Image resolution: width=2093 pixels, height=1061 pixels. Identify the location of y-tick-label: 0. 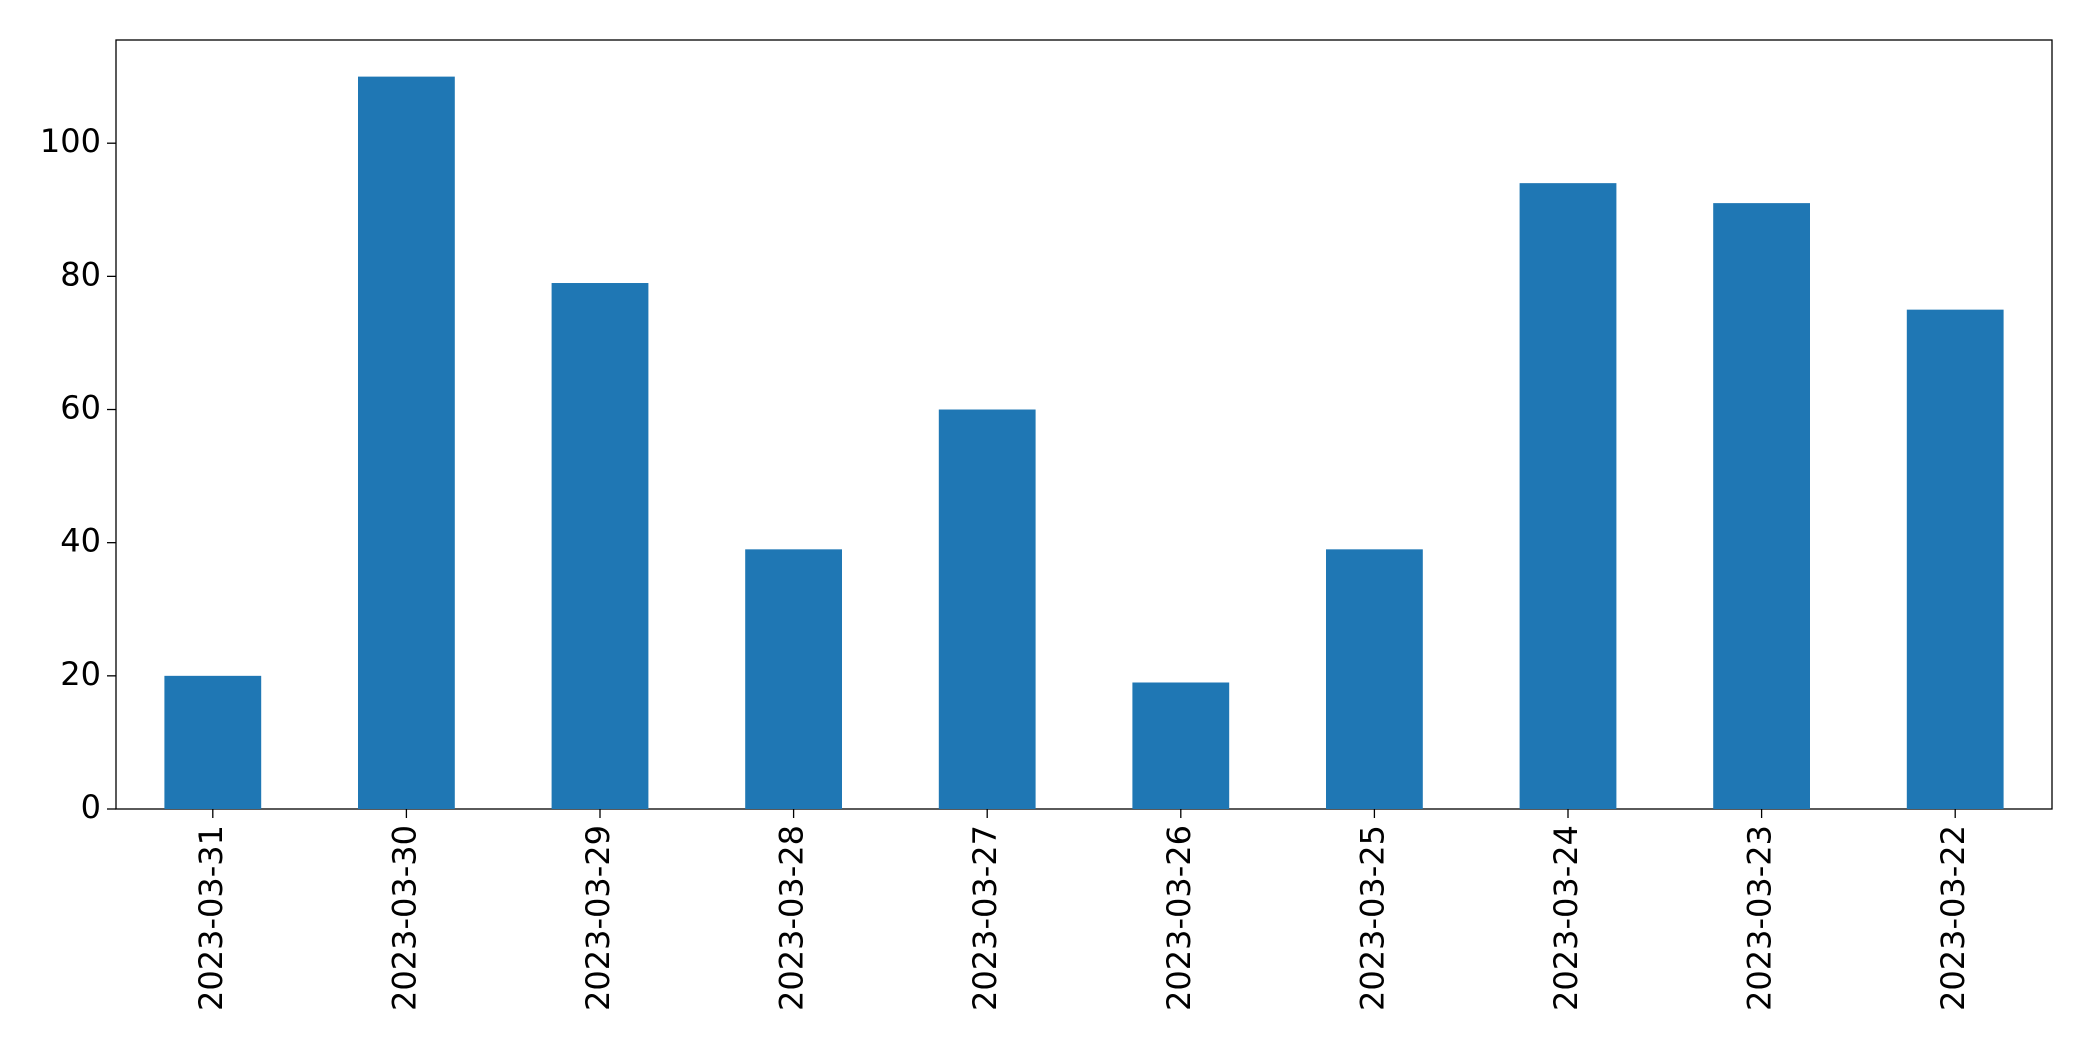
(91, 807).